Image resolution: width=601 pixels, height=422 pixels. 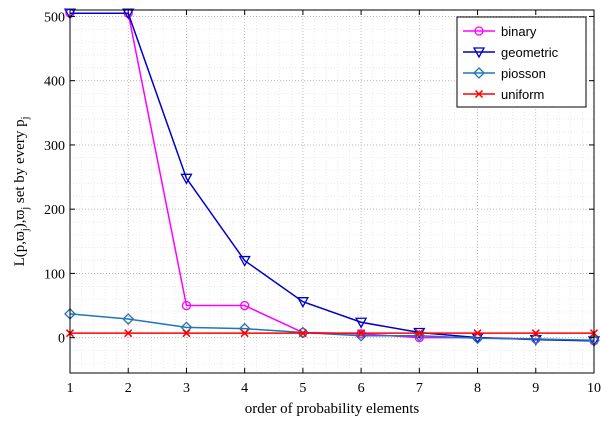 I want to click on legend-label: geometric, so click(x=530, y=52).